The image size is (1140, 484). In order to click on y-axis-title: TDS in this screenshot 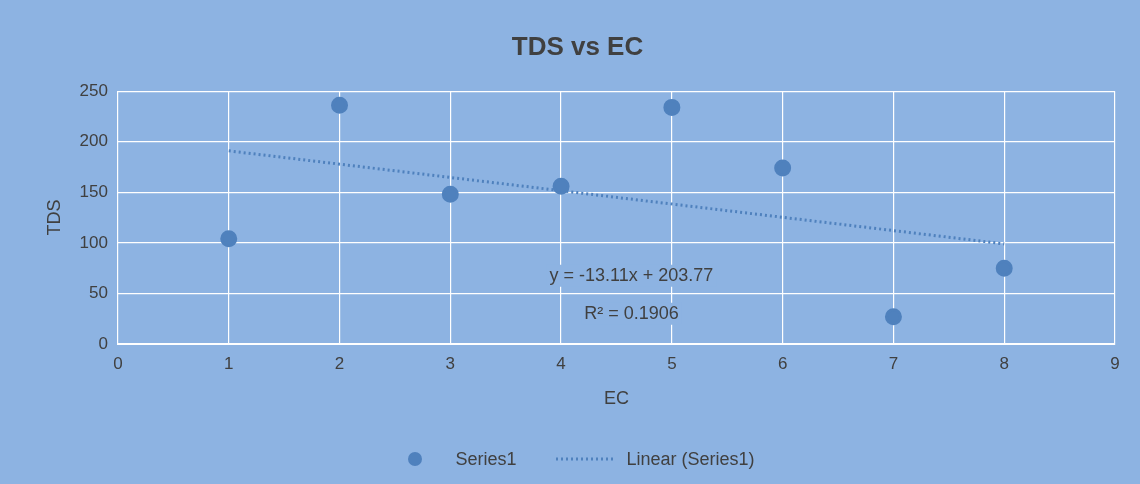, I will do `click(53, 217)`.